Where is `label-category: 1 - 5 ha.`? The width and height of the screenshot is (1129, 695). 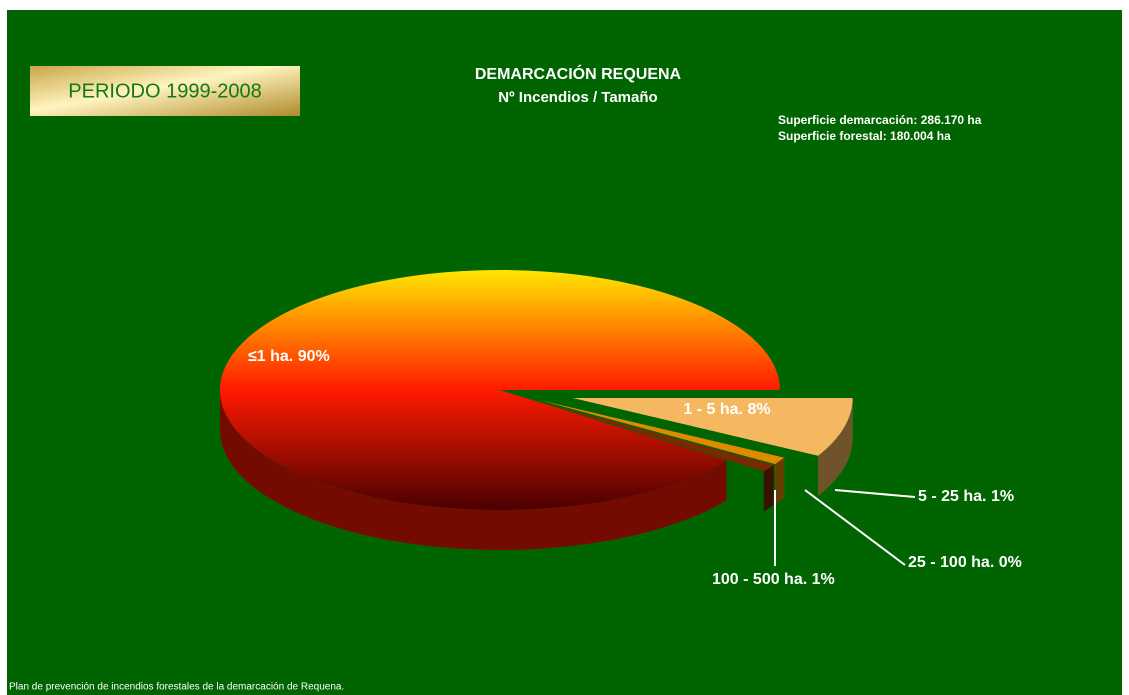 label-category: 1 - 5 ha. is located at coordinates (713, 409).